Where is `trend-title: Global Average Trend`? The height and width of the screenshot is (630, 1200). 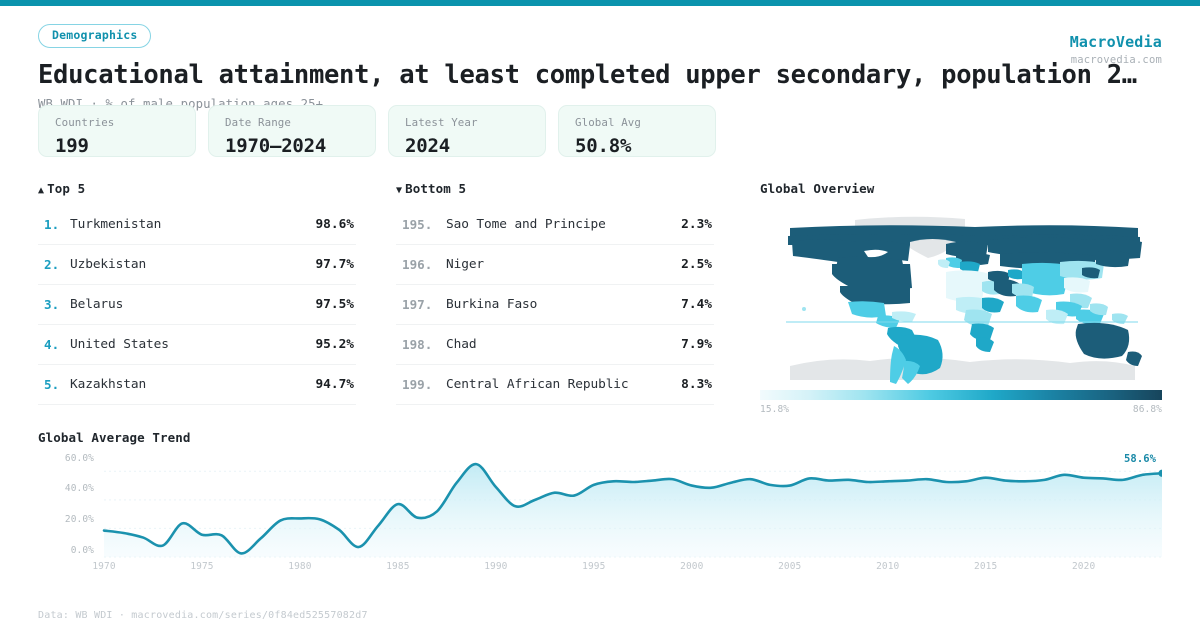
trend-title: Global Average Trend is located at coordinates (114, 437).